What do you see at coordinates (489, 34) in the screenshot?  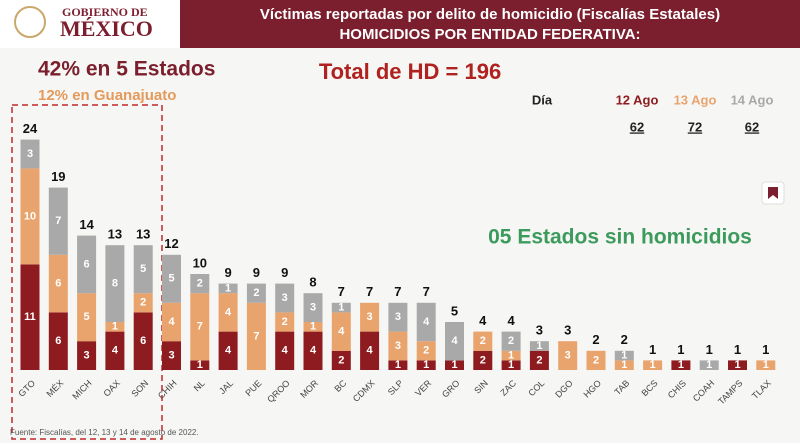 I see `subtitle: HOMICIDIOS POR ENTIDAD FEDERATIVA:` at bounding box center [489, 34].